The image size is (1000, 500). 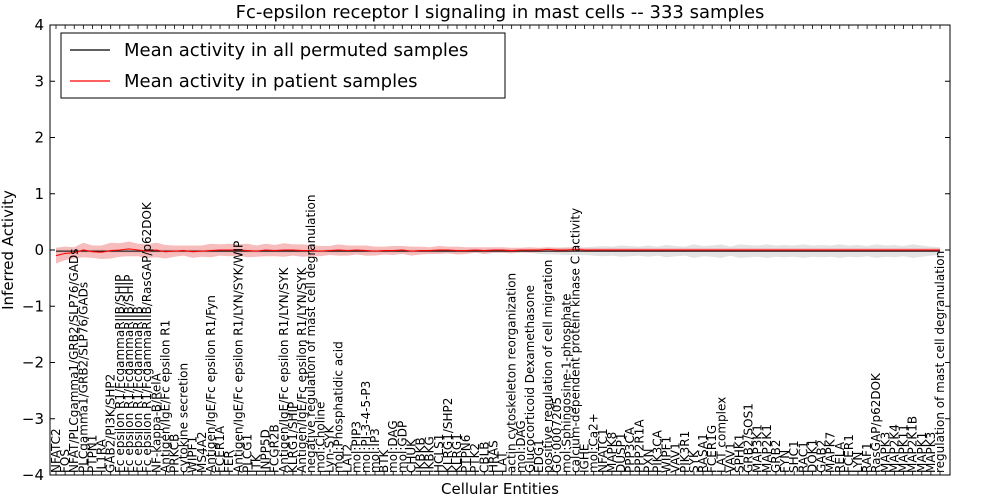 What do you see at coordinates (402, 447) in the screenshot?
I see `entity-label: mol:GDP` at bounding box center [402, 447].